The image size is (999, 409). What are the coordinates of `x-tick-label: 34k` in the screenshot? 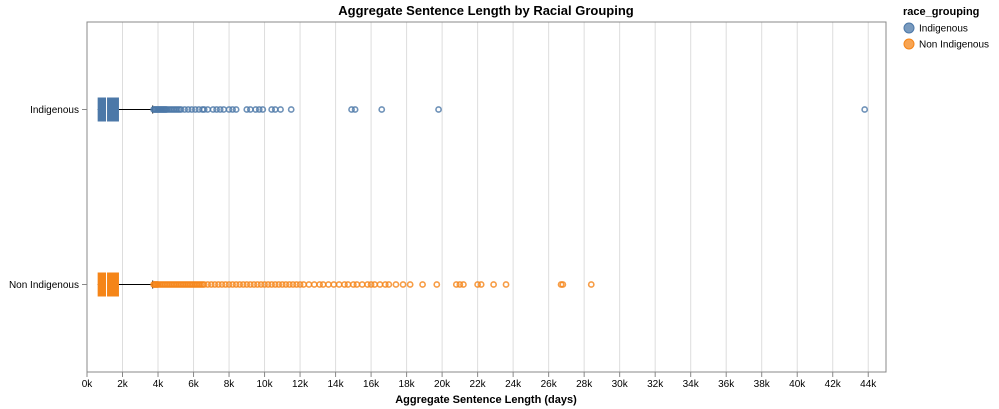 It's located at (691, 384).